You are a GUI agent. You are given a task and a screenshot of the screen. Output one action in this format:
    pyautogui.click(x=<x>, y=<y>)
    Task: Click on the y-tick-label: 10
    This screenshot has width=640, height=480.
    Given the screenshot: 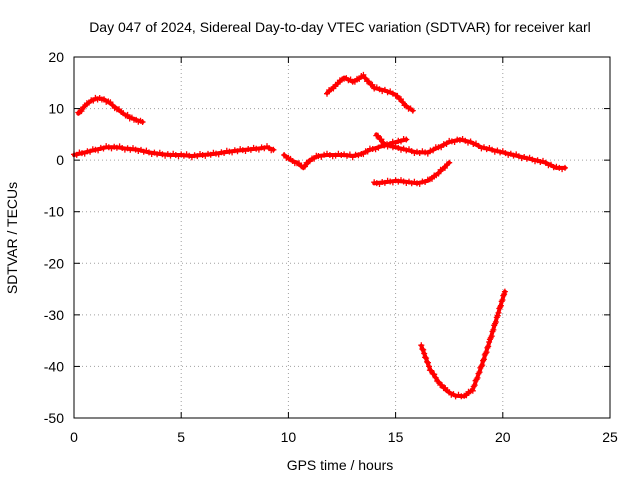 What is the action you would take?
    pyautogui.click(x=56, y=109)
    